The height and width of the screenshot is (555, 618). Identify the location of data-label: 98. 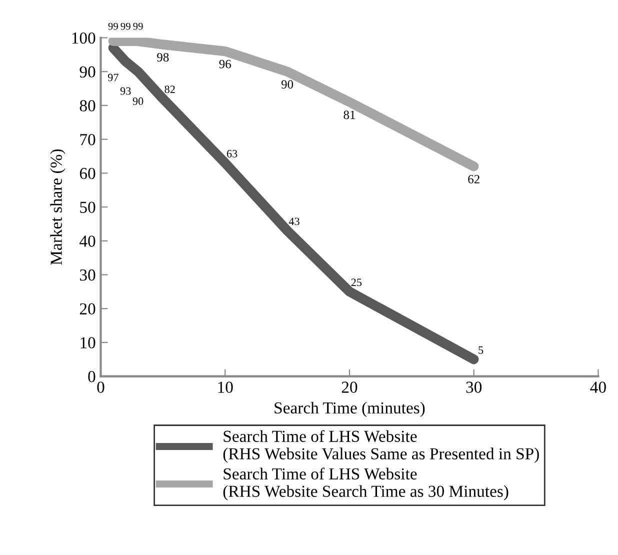
(163, 57).